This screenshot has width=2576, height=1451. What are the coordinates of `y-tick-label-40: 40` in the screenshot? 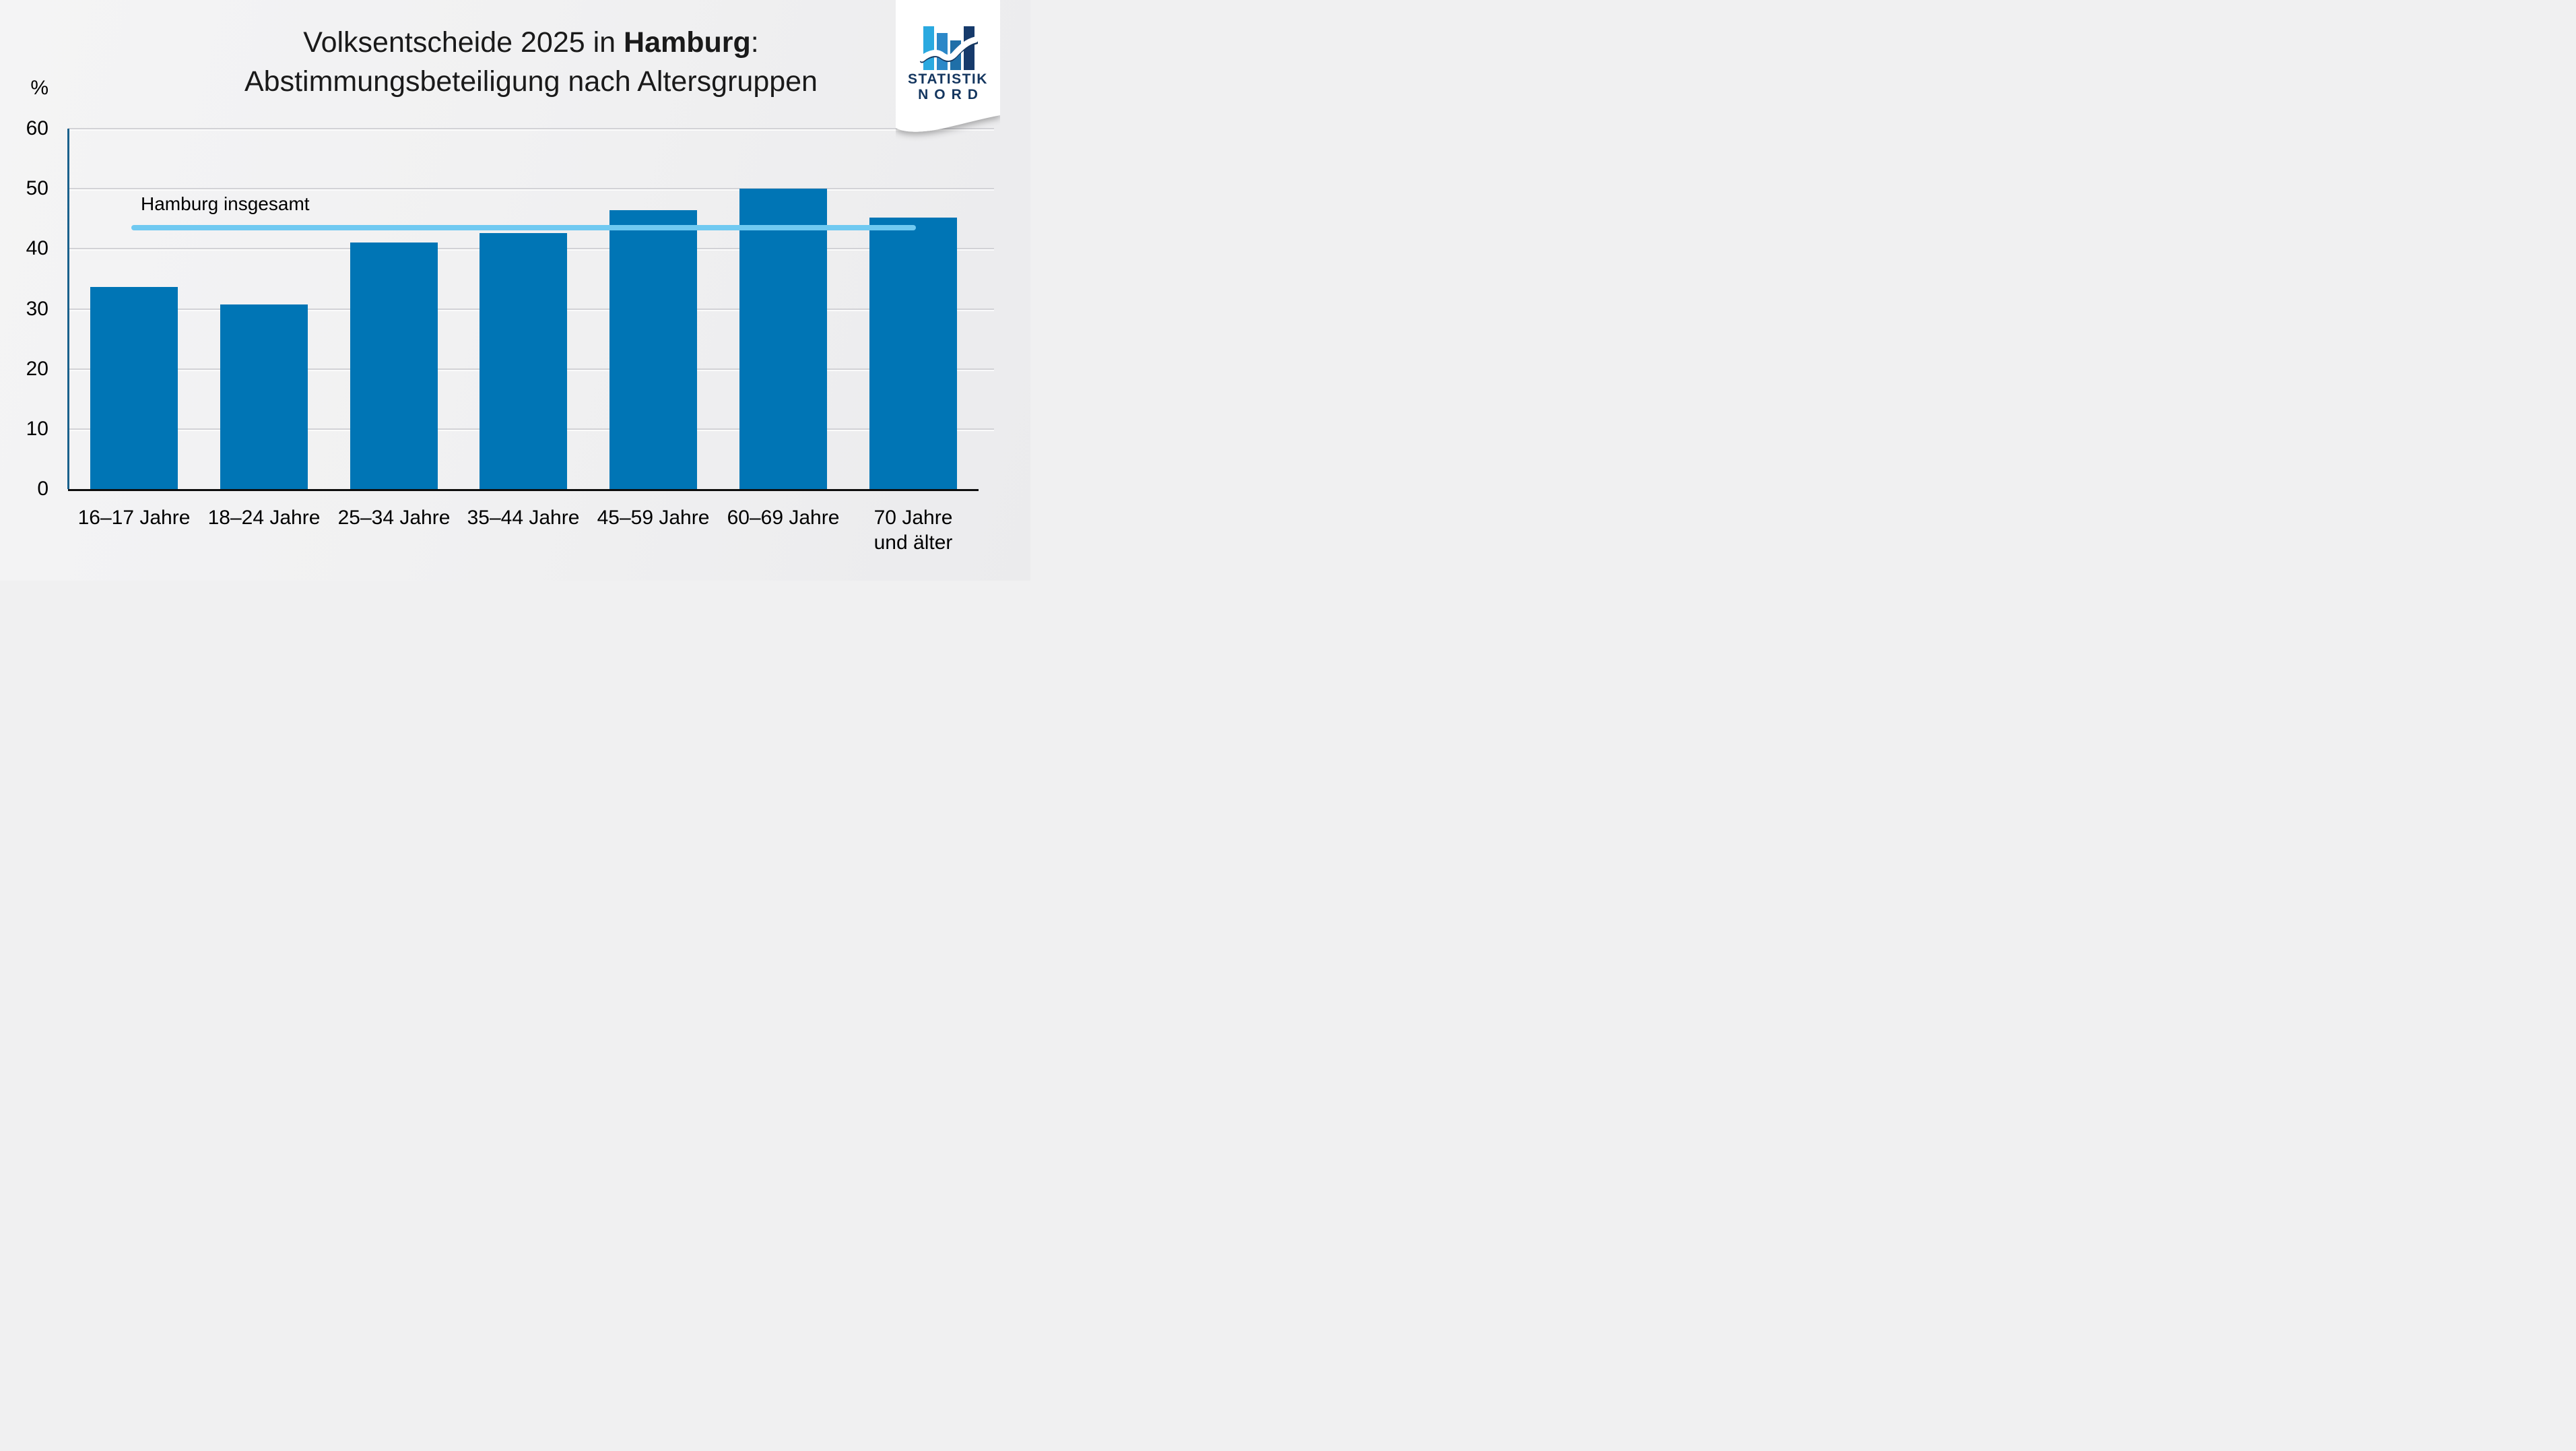 It's located at (37, 248).